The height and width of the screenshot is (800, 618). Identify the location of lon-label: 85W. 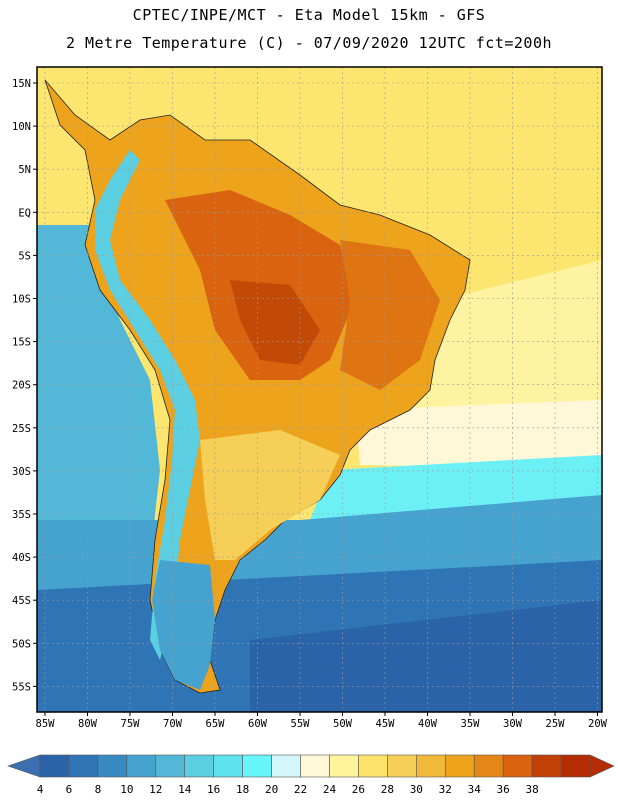
(46, 724).